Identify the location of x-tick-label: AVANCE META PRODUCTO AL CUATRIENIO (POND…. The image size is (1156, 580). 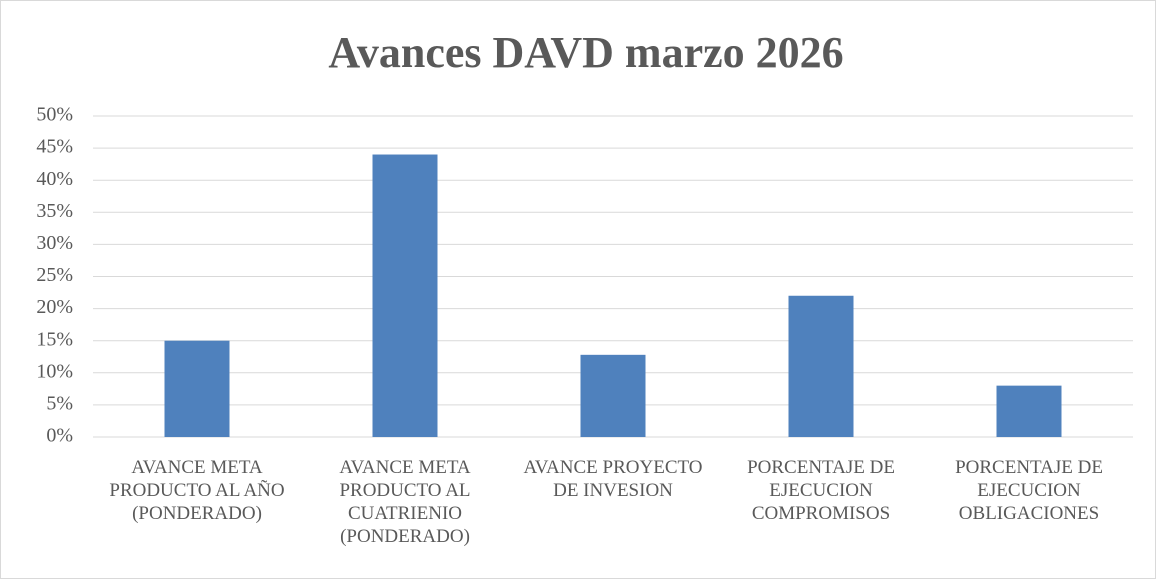
(405, 502).